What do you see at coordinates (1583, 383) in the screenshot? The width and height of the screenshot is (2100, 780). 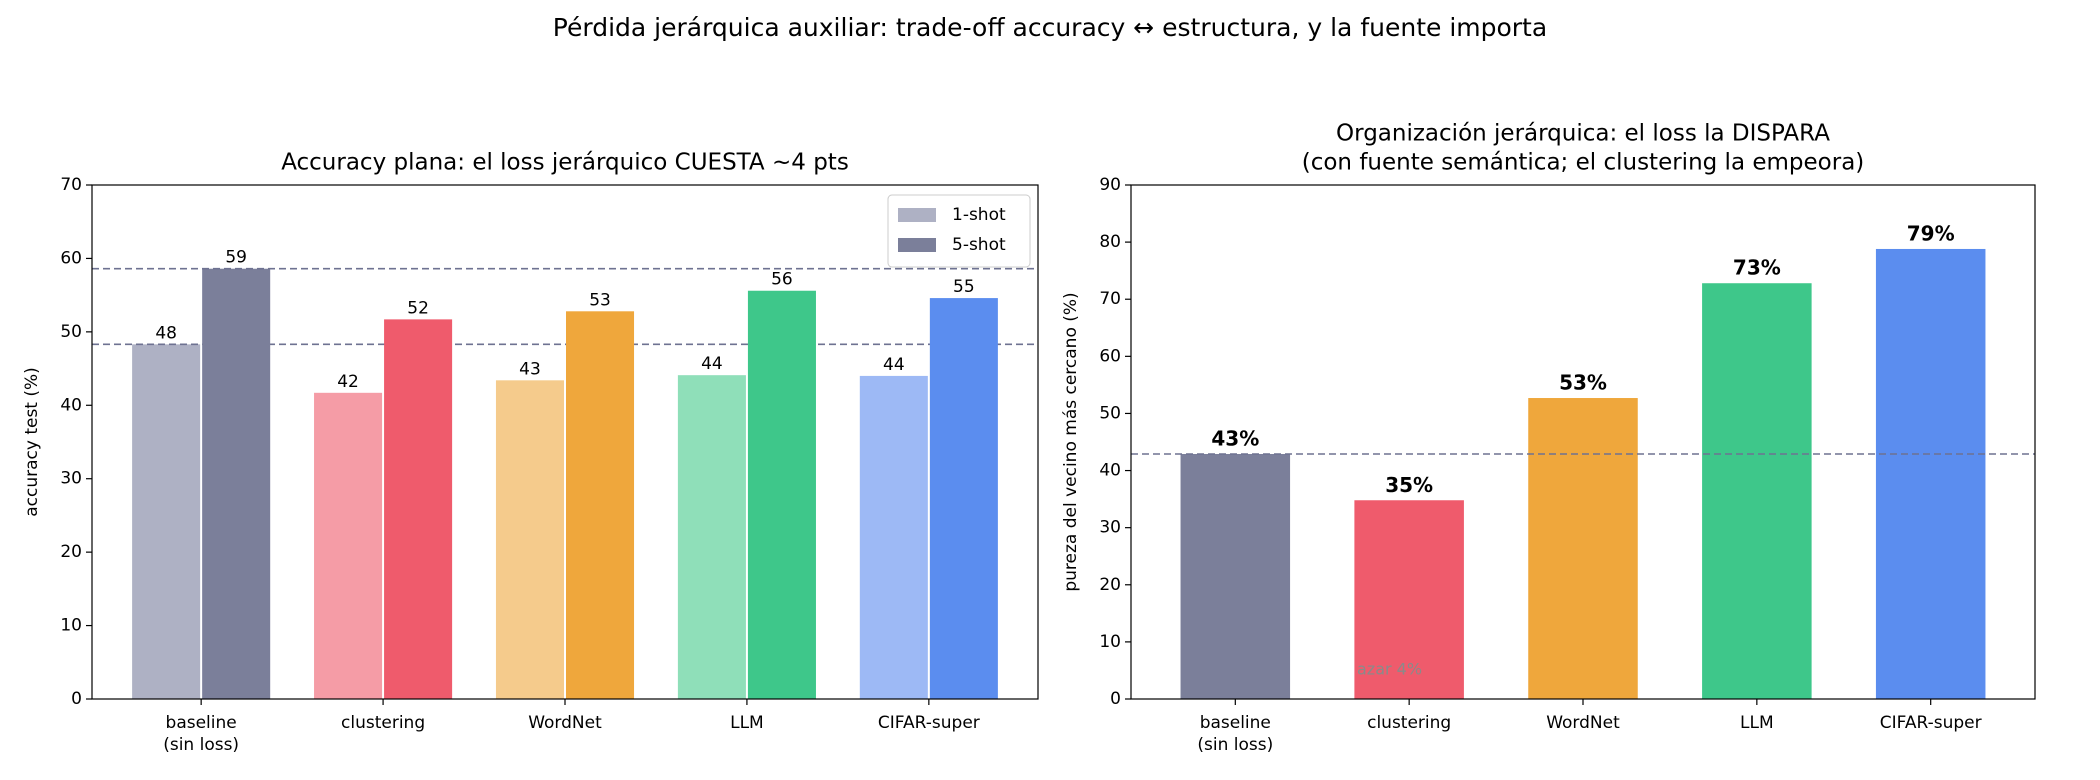 I see `value-label: 53%` at bounding box center [1583, 383].